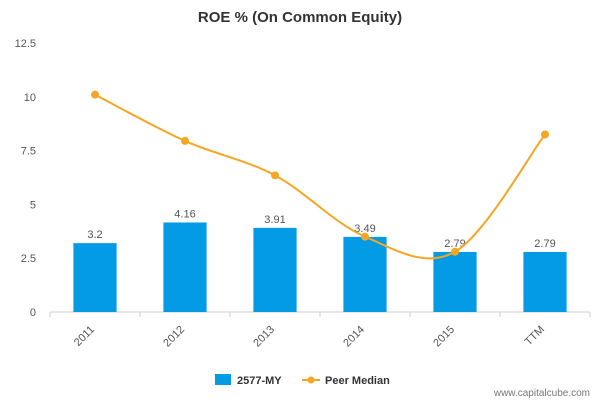 This screenshot has width=600, height=405. What do you see at coordinates (302, 380) in the screenshot?
I see `legend: 2577-MY Peer Median` at bounding box center [302, 380].